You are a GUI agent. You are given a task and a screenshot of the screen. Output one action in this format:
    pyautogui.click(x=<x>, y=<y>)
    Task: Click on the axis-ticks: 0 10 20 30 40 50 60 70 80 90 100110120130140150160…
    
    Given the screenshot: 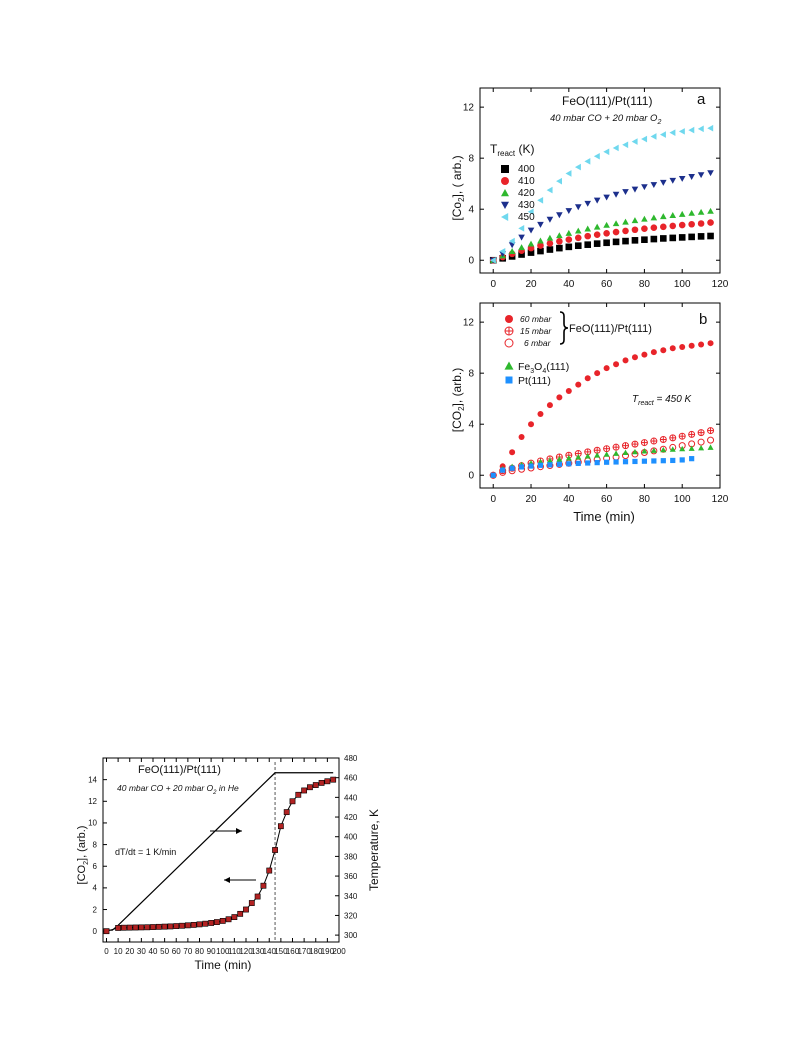 What is the action you would take?
    pyautogui.click(x=223, y=855)
    